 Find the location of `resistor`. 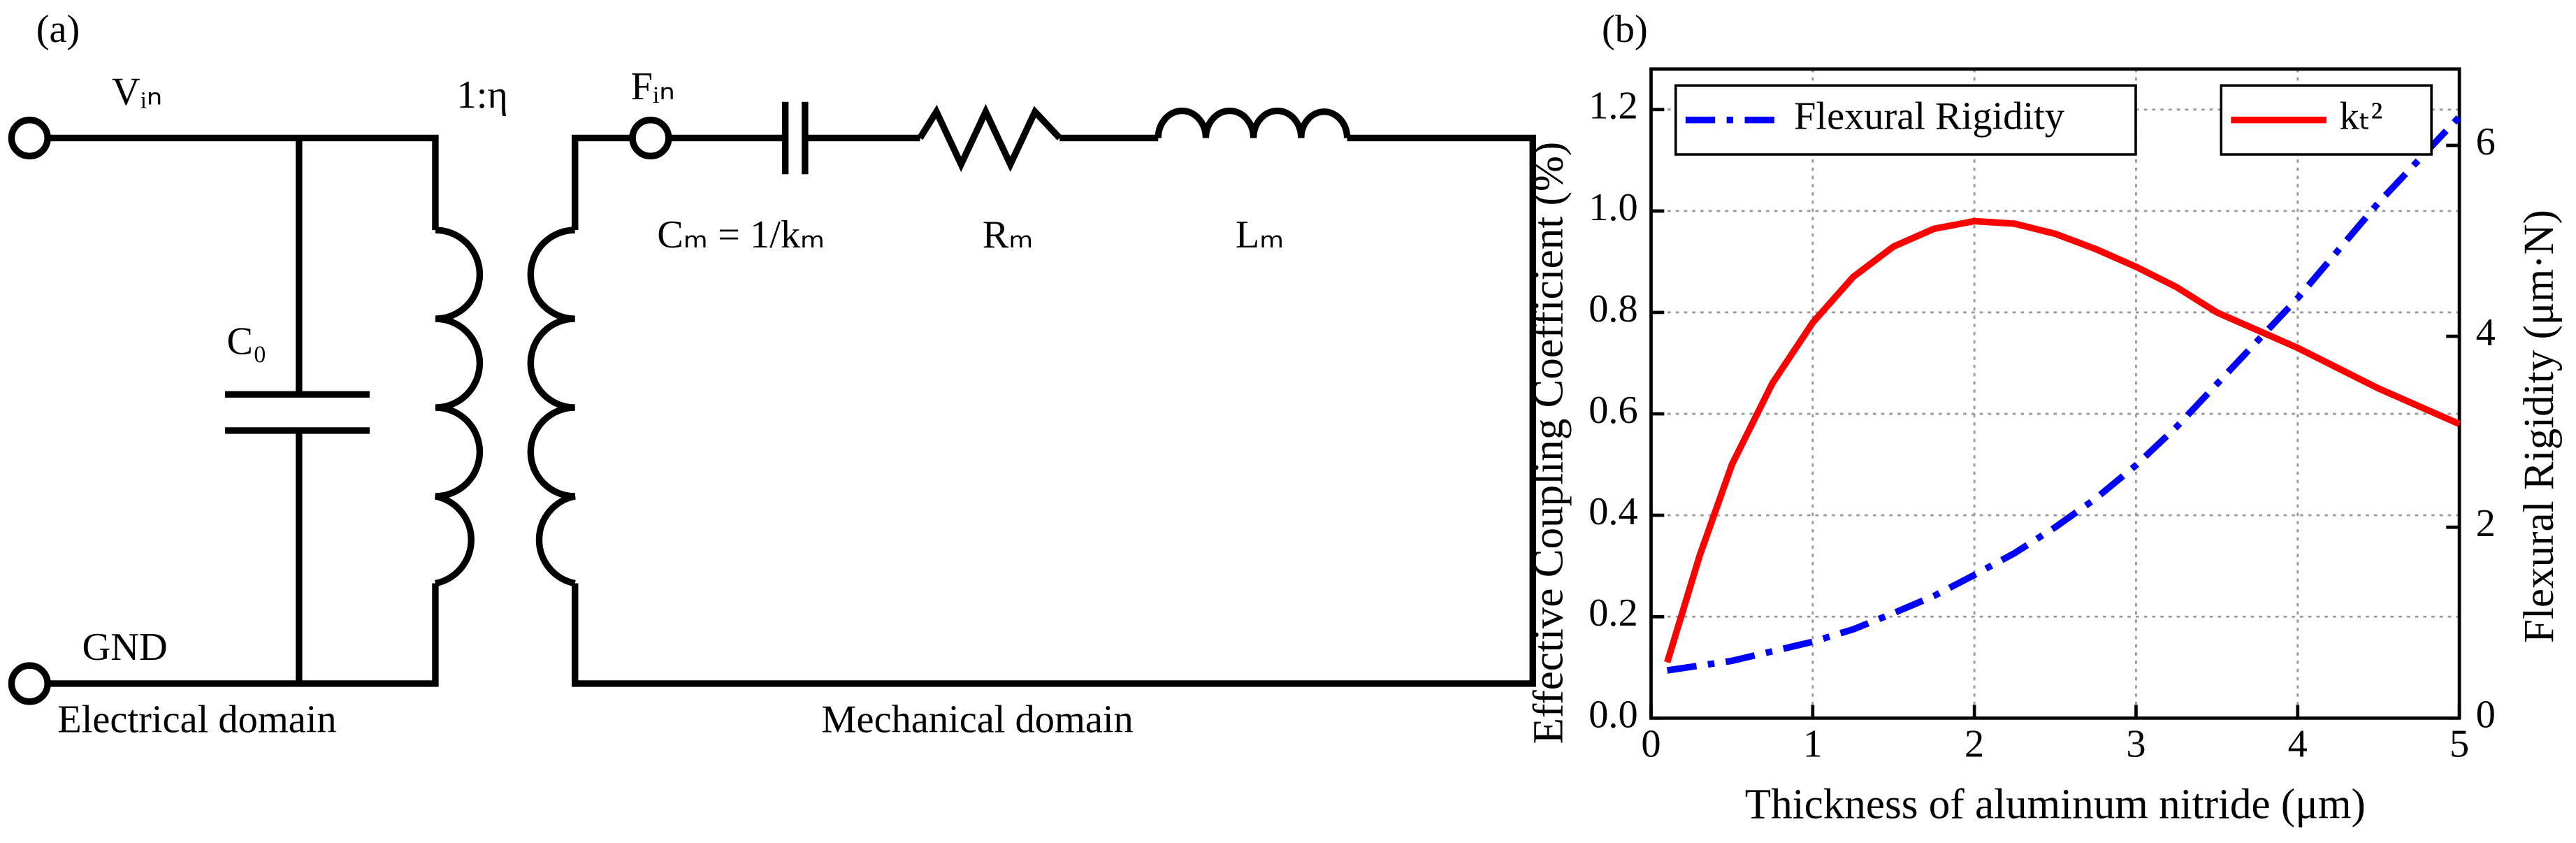

resistor is located at coordinates (990, 138).